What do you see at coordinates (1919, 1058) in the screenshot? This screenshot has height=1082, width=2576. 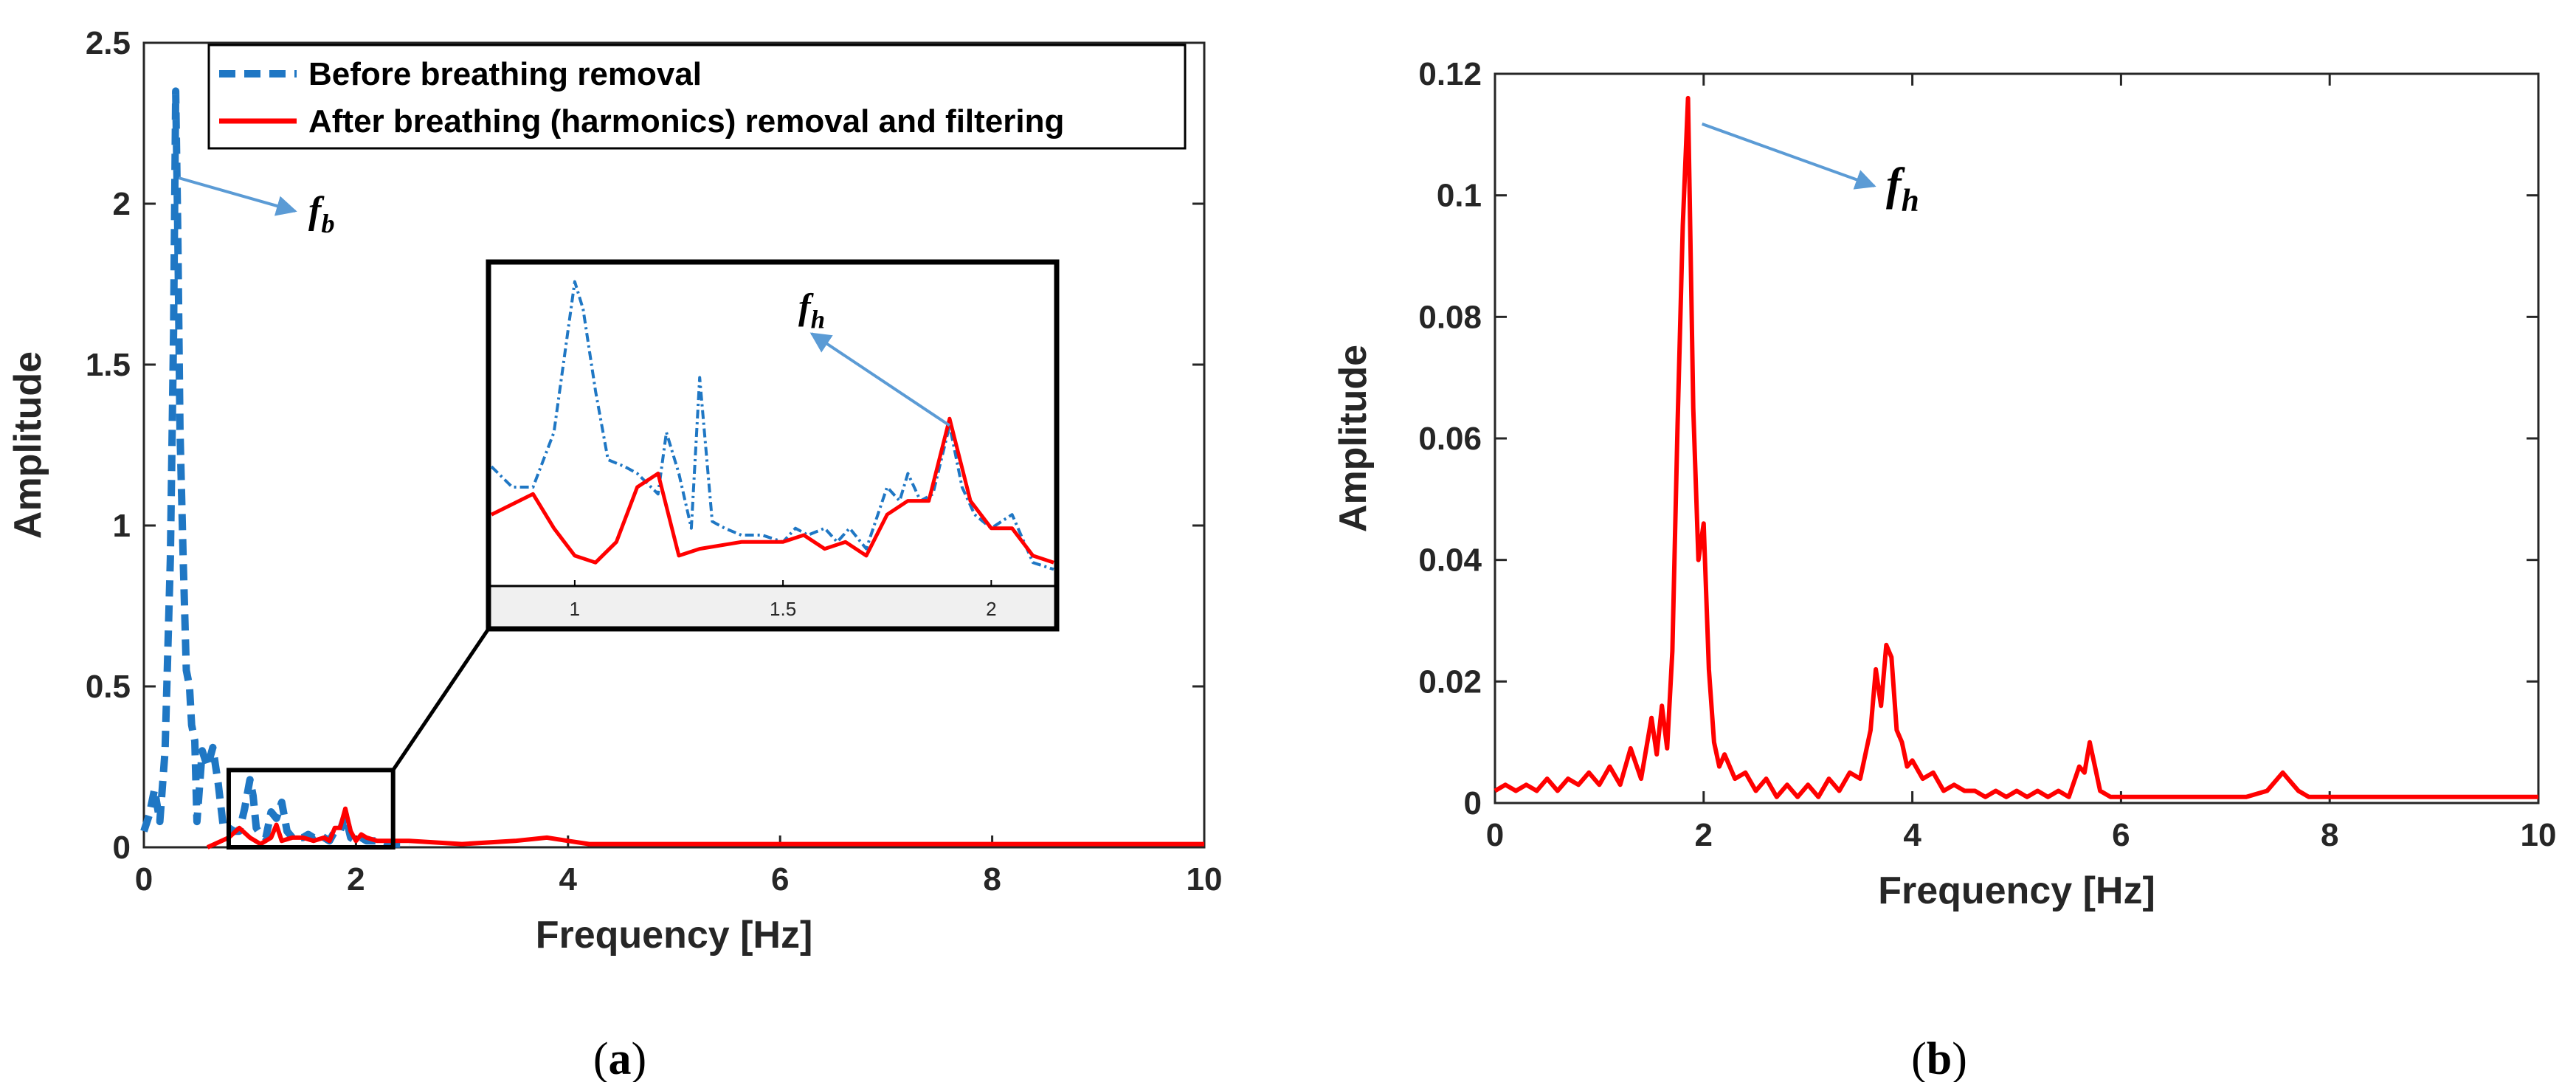 I see `caption-b-caption_open: (` at bounding box center [1919, 1058].